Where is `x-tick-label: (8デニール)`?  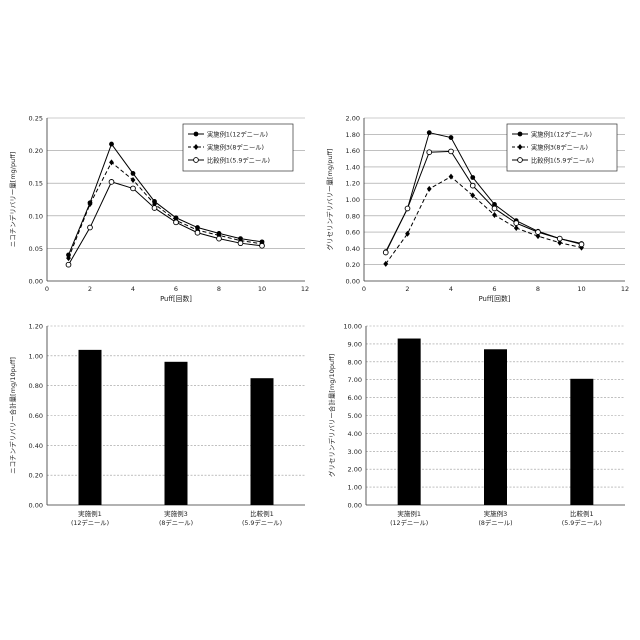
x-tick-label: (8デニール) is located at coordinates (495, 522).